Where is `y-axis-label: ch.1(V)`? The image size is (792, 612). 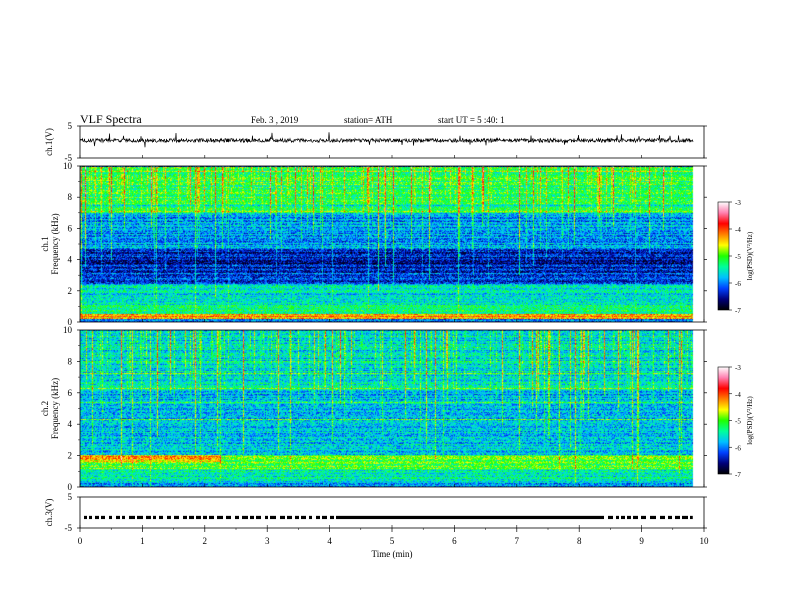 y-axis-label: ch.1(V) is located at coordinates (49, 142).